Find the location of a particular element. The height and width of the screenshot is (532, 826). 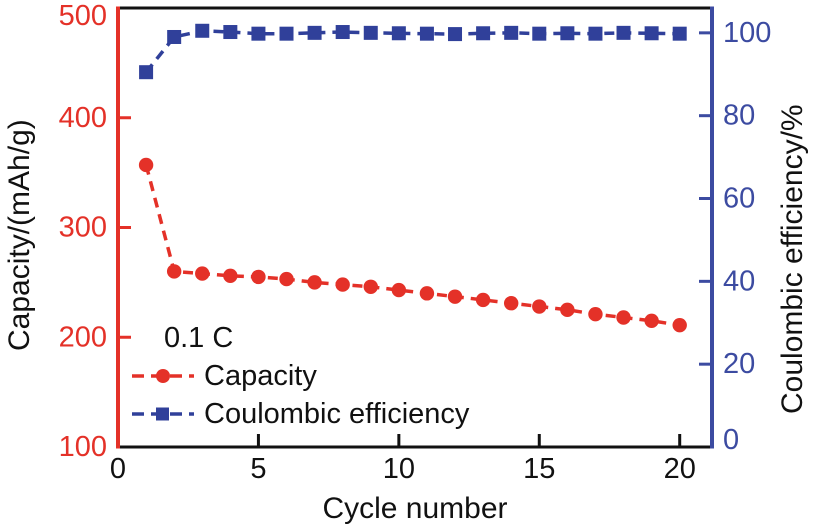

rate-annotation: 0.1 C is located at coordinates (199, 338).